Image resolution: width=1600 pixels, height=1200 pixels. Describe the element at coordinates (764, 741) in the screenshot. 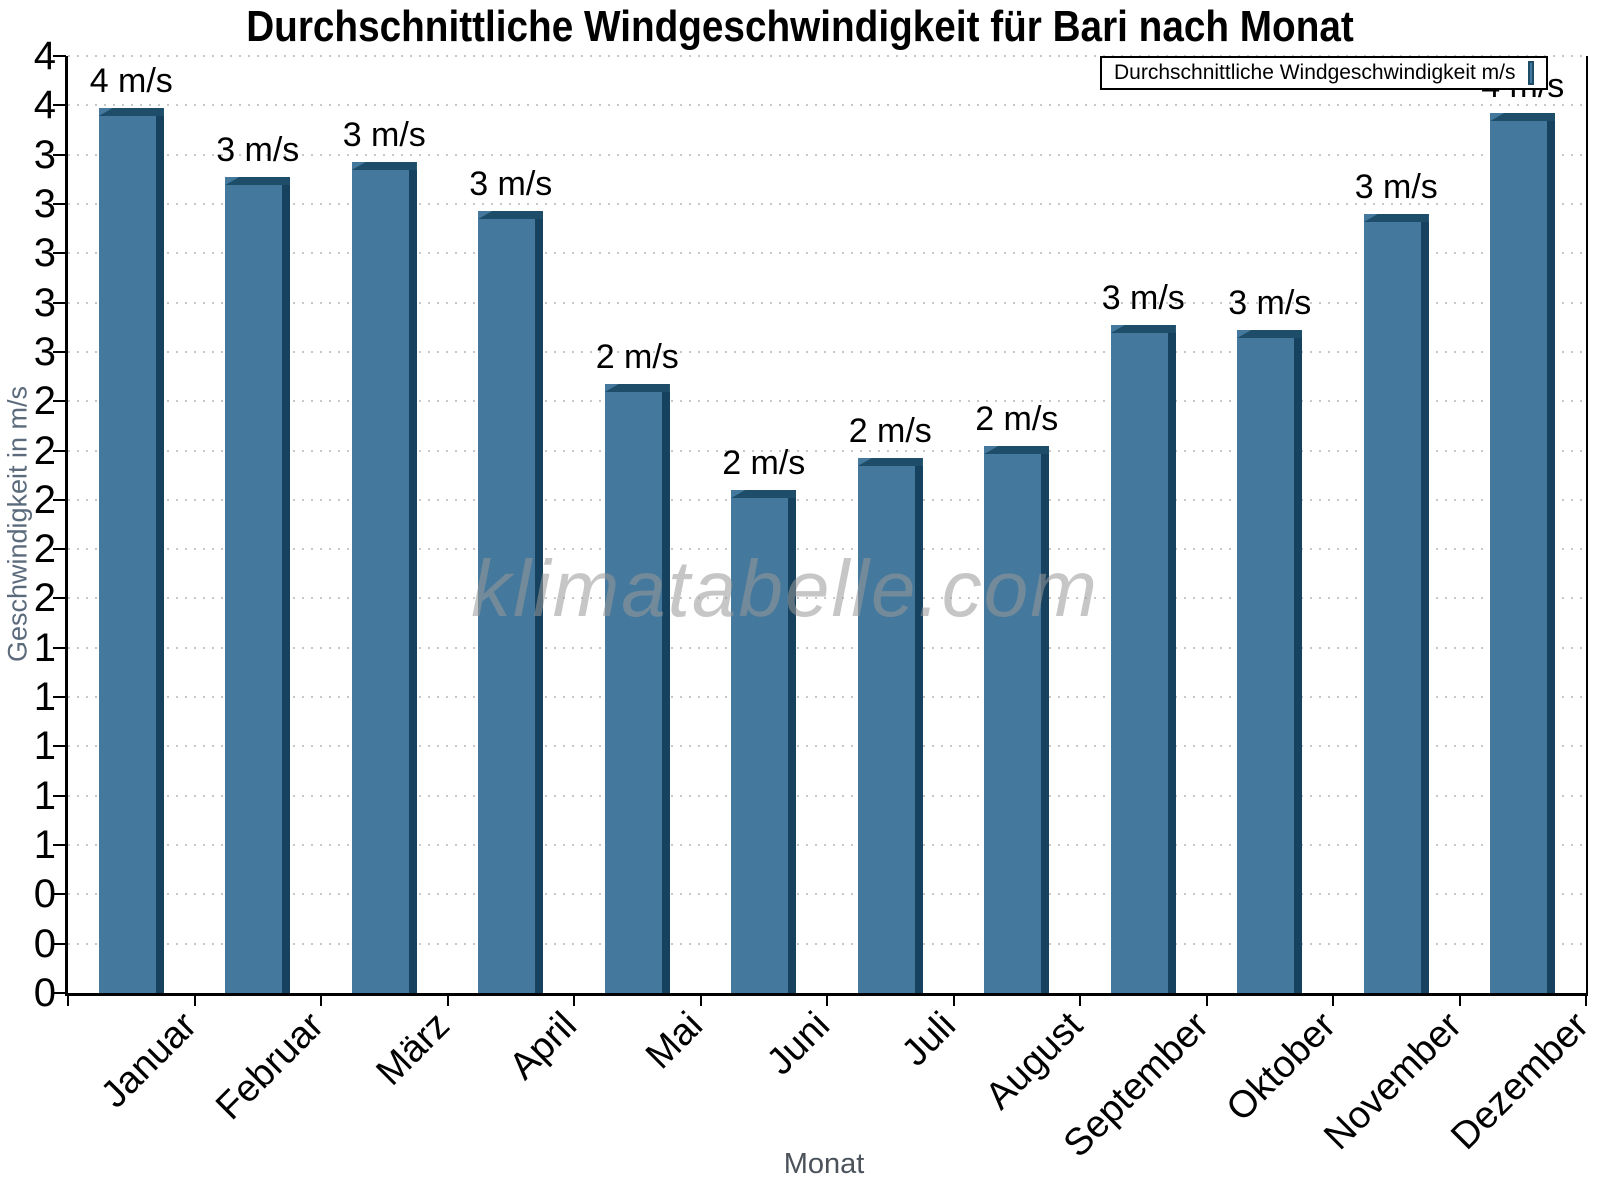

I see `bar-juni` at that location.